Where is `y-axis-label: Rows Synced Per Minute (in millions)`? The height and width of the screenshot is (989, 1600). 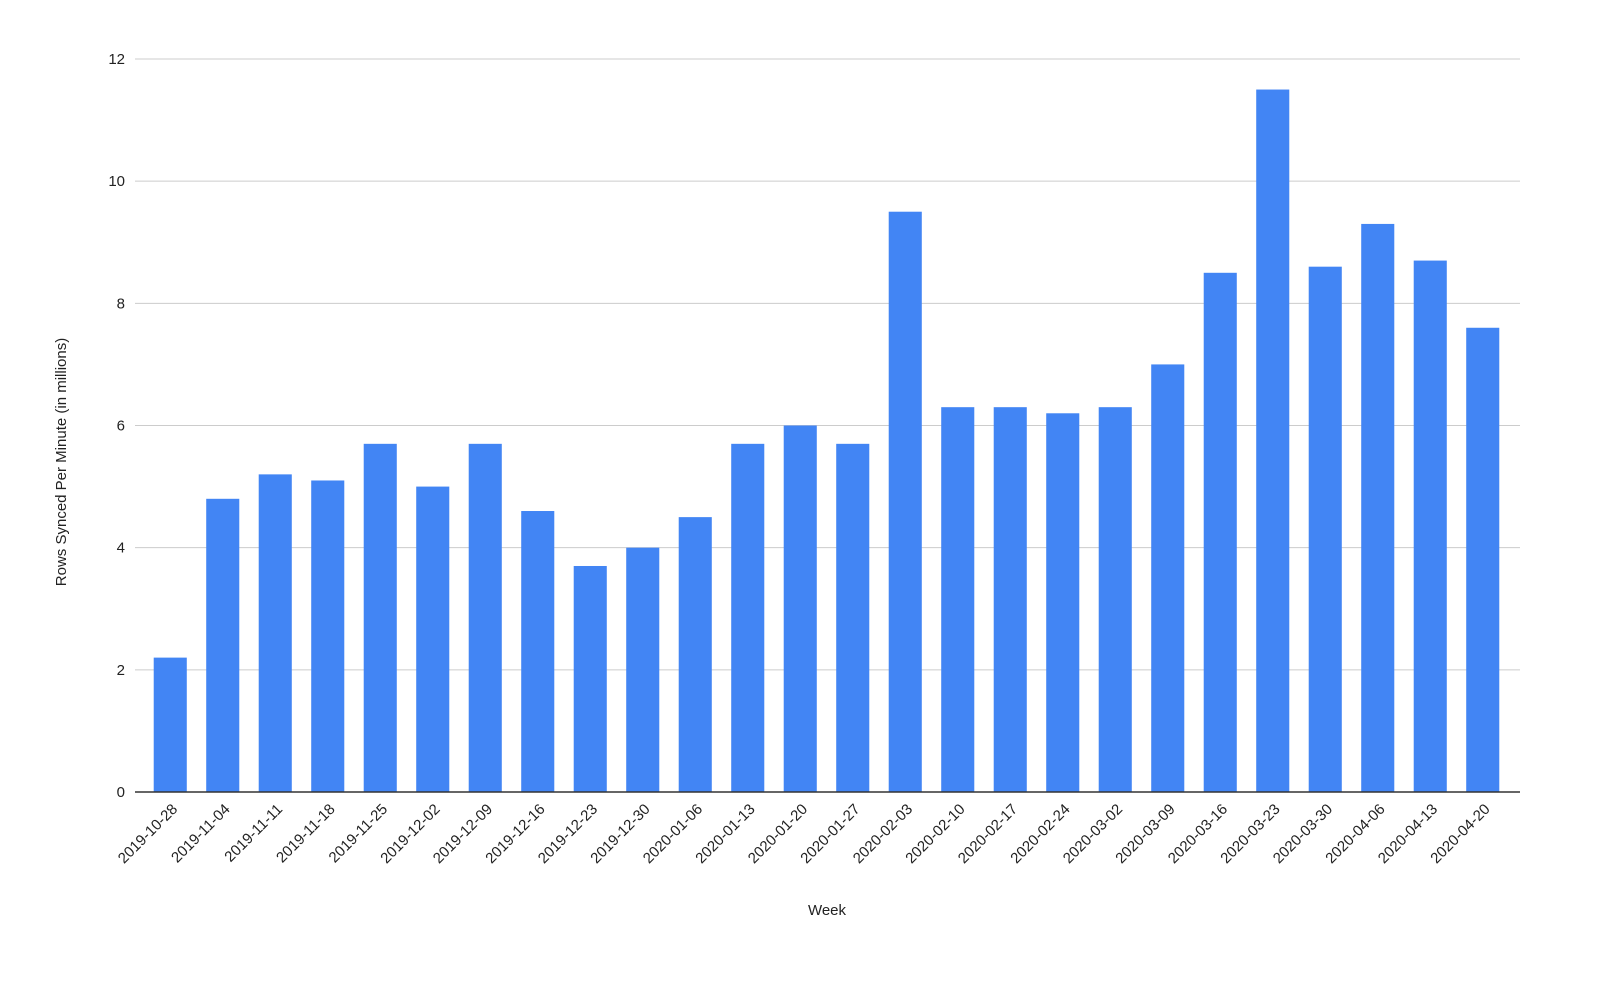 y-axis-label: Rows Synced Per Minute (in millions) is located at coordinates (61, 462).